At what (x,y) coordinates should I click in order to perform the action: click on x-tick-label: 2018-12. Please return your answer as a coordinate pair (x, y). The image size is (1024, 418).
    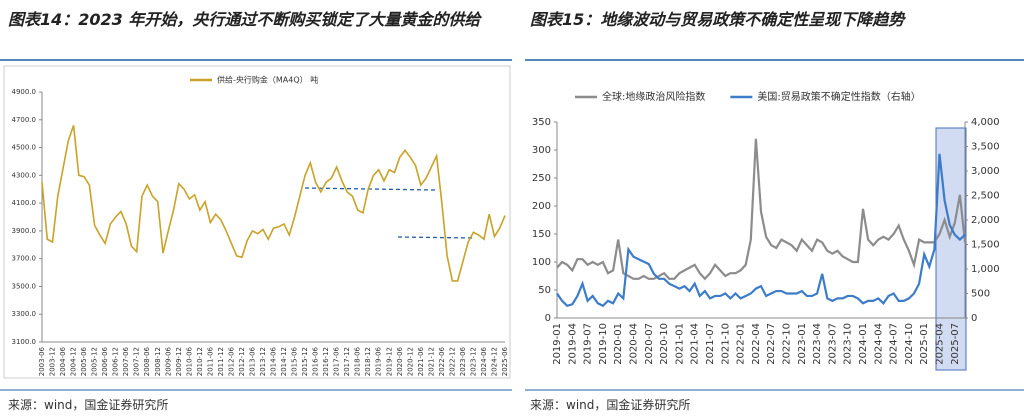
    Looking at the image, I should click on (368, 361).